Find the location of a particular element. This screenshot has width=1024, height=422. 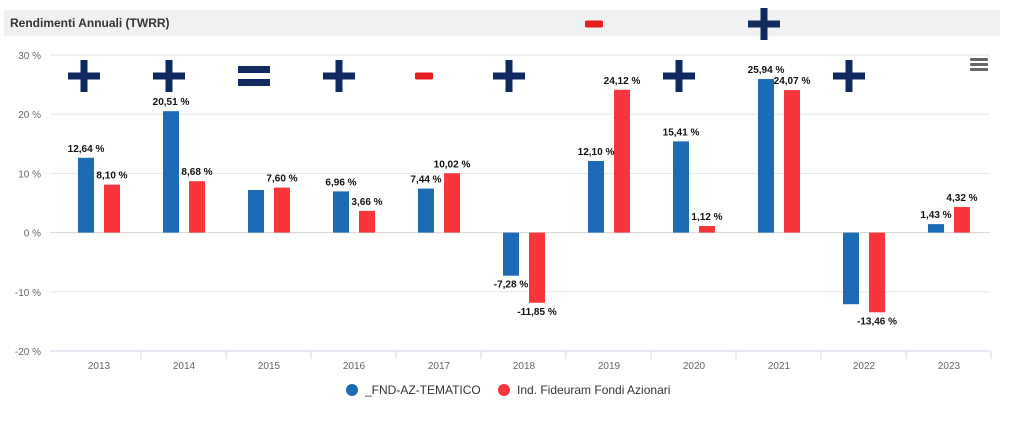

data-label: 4,32 % is located at coordinates (961, 198).